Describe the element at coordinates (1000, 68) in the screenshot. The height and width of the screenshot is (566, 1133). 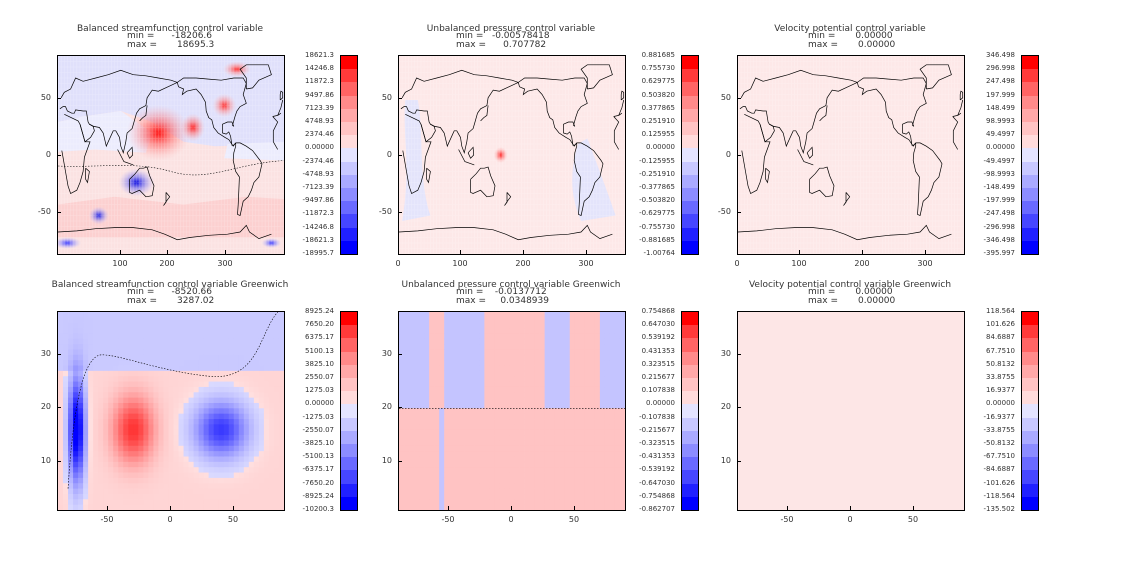
I see `colorbar-tick-label: 296.998` at that location.